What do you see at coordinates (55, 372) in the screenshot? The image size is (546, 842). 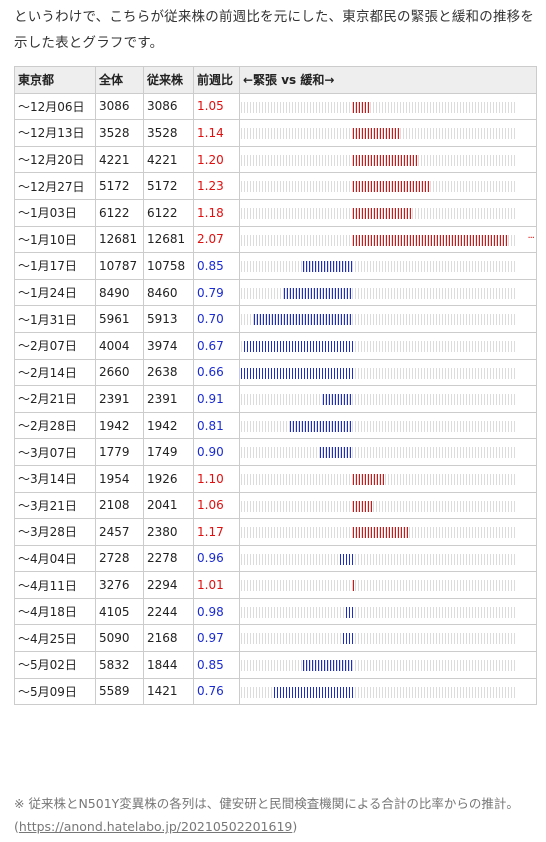 I see `week-cell: ～2月14日` at bounding box center [55, 372].